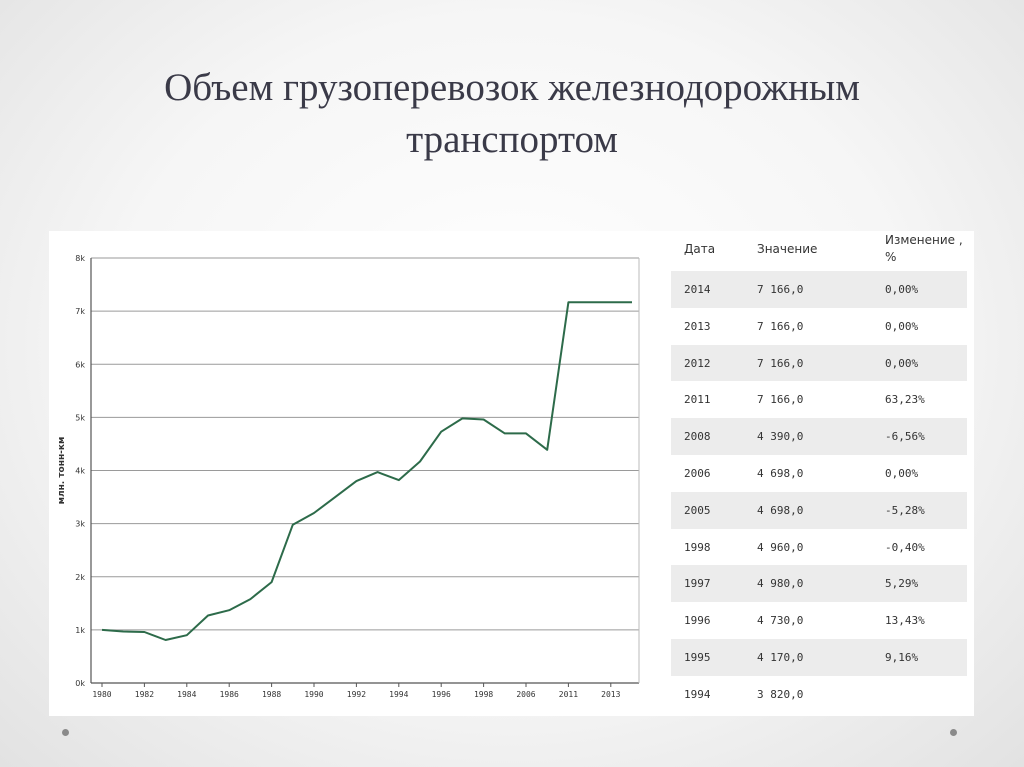 Image resolution: width=1024 pixels, height=767 pixels. Describe the element at coordinates (271, 694) in the screenshot. I see `x-tick-label: 1988` at that location.